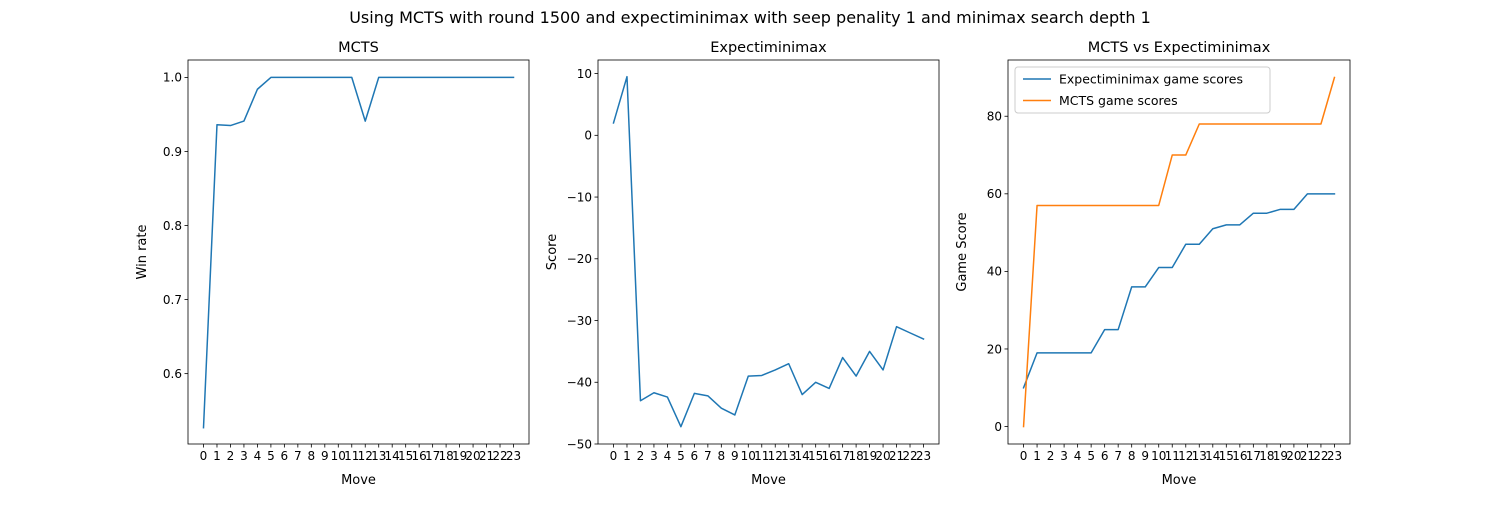 The height and width of the screenshot is (505, 1500). Describe the element at coordinates (588, 136) in the screenshot. I see `y-tick-label: 0` at that location.